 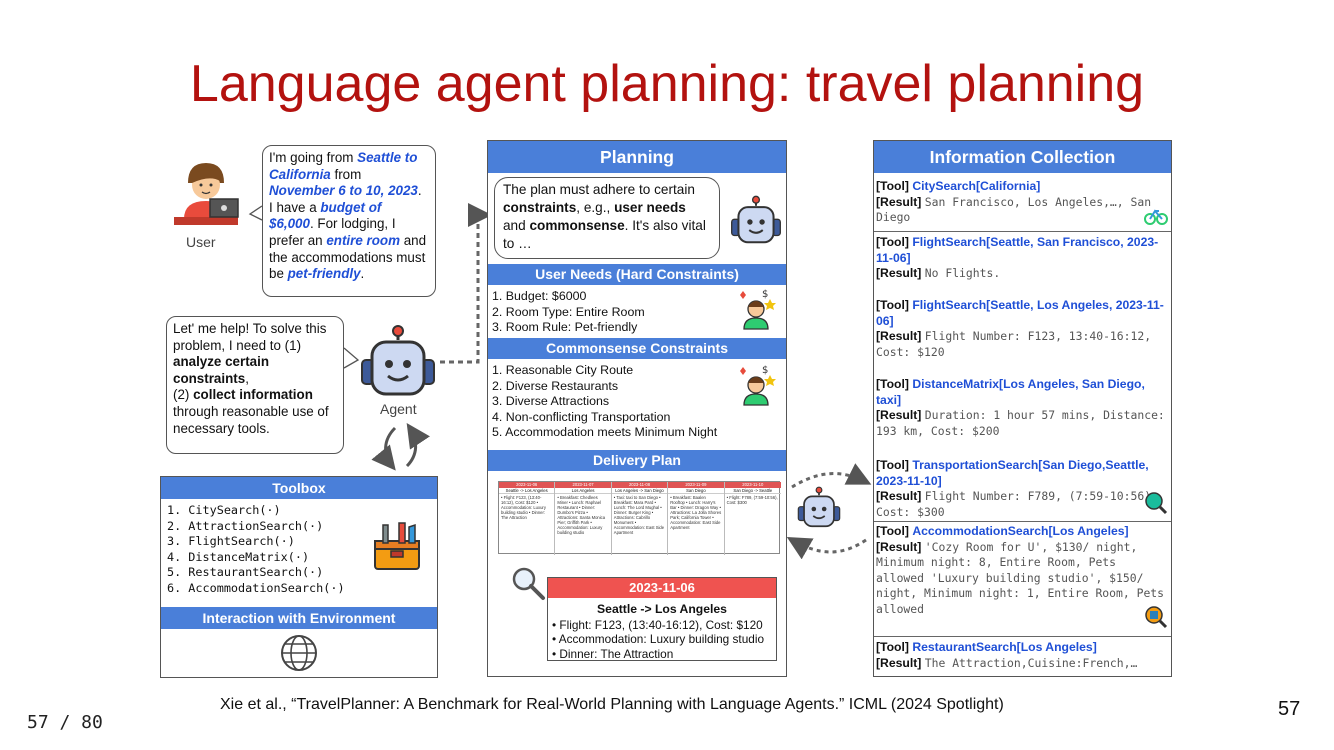 I want to click on user-label: User, so click(x=201, y=242).